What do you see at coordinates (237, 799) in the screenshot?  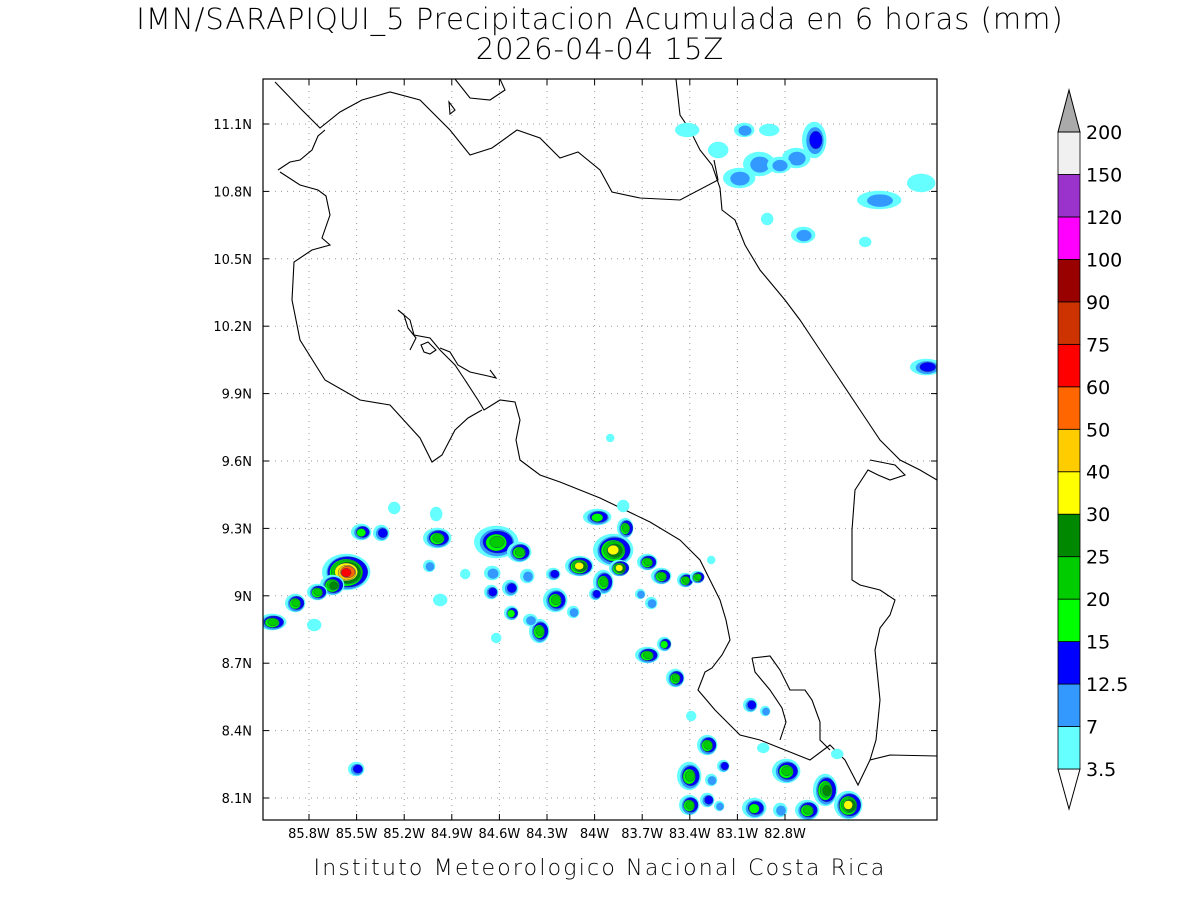 I see `lat-label: 8.1N` at bounding box center [237, 799].